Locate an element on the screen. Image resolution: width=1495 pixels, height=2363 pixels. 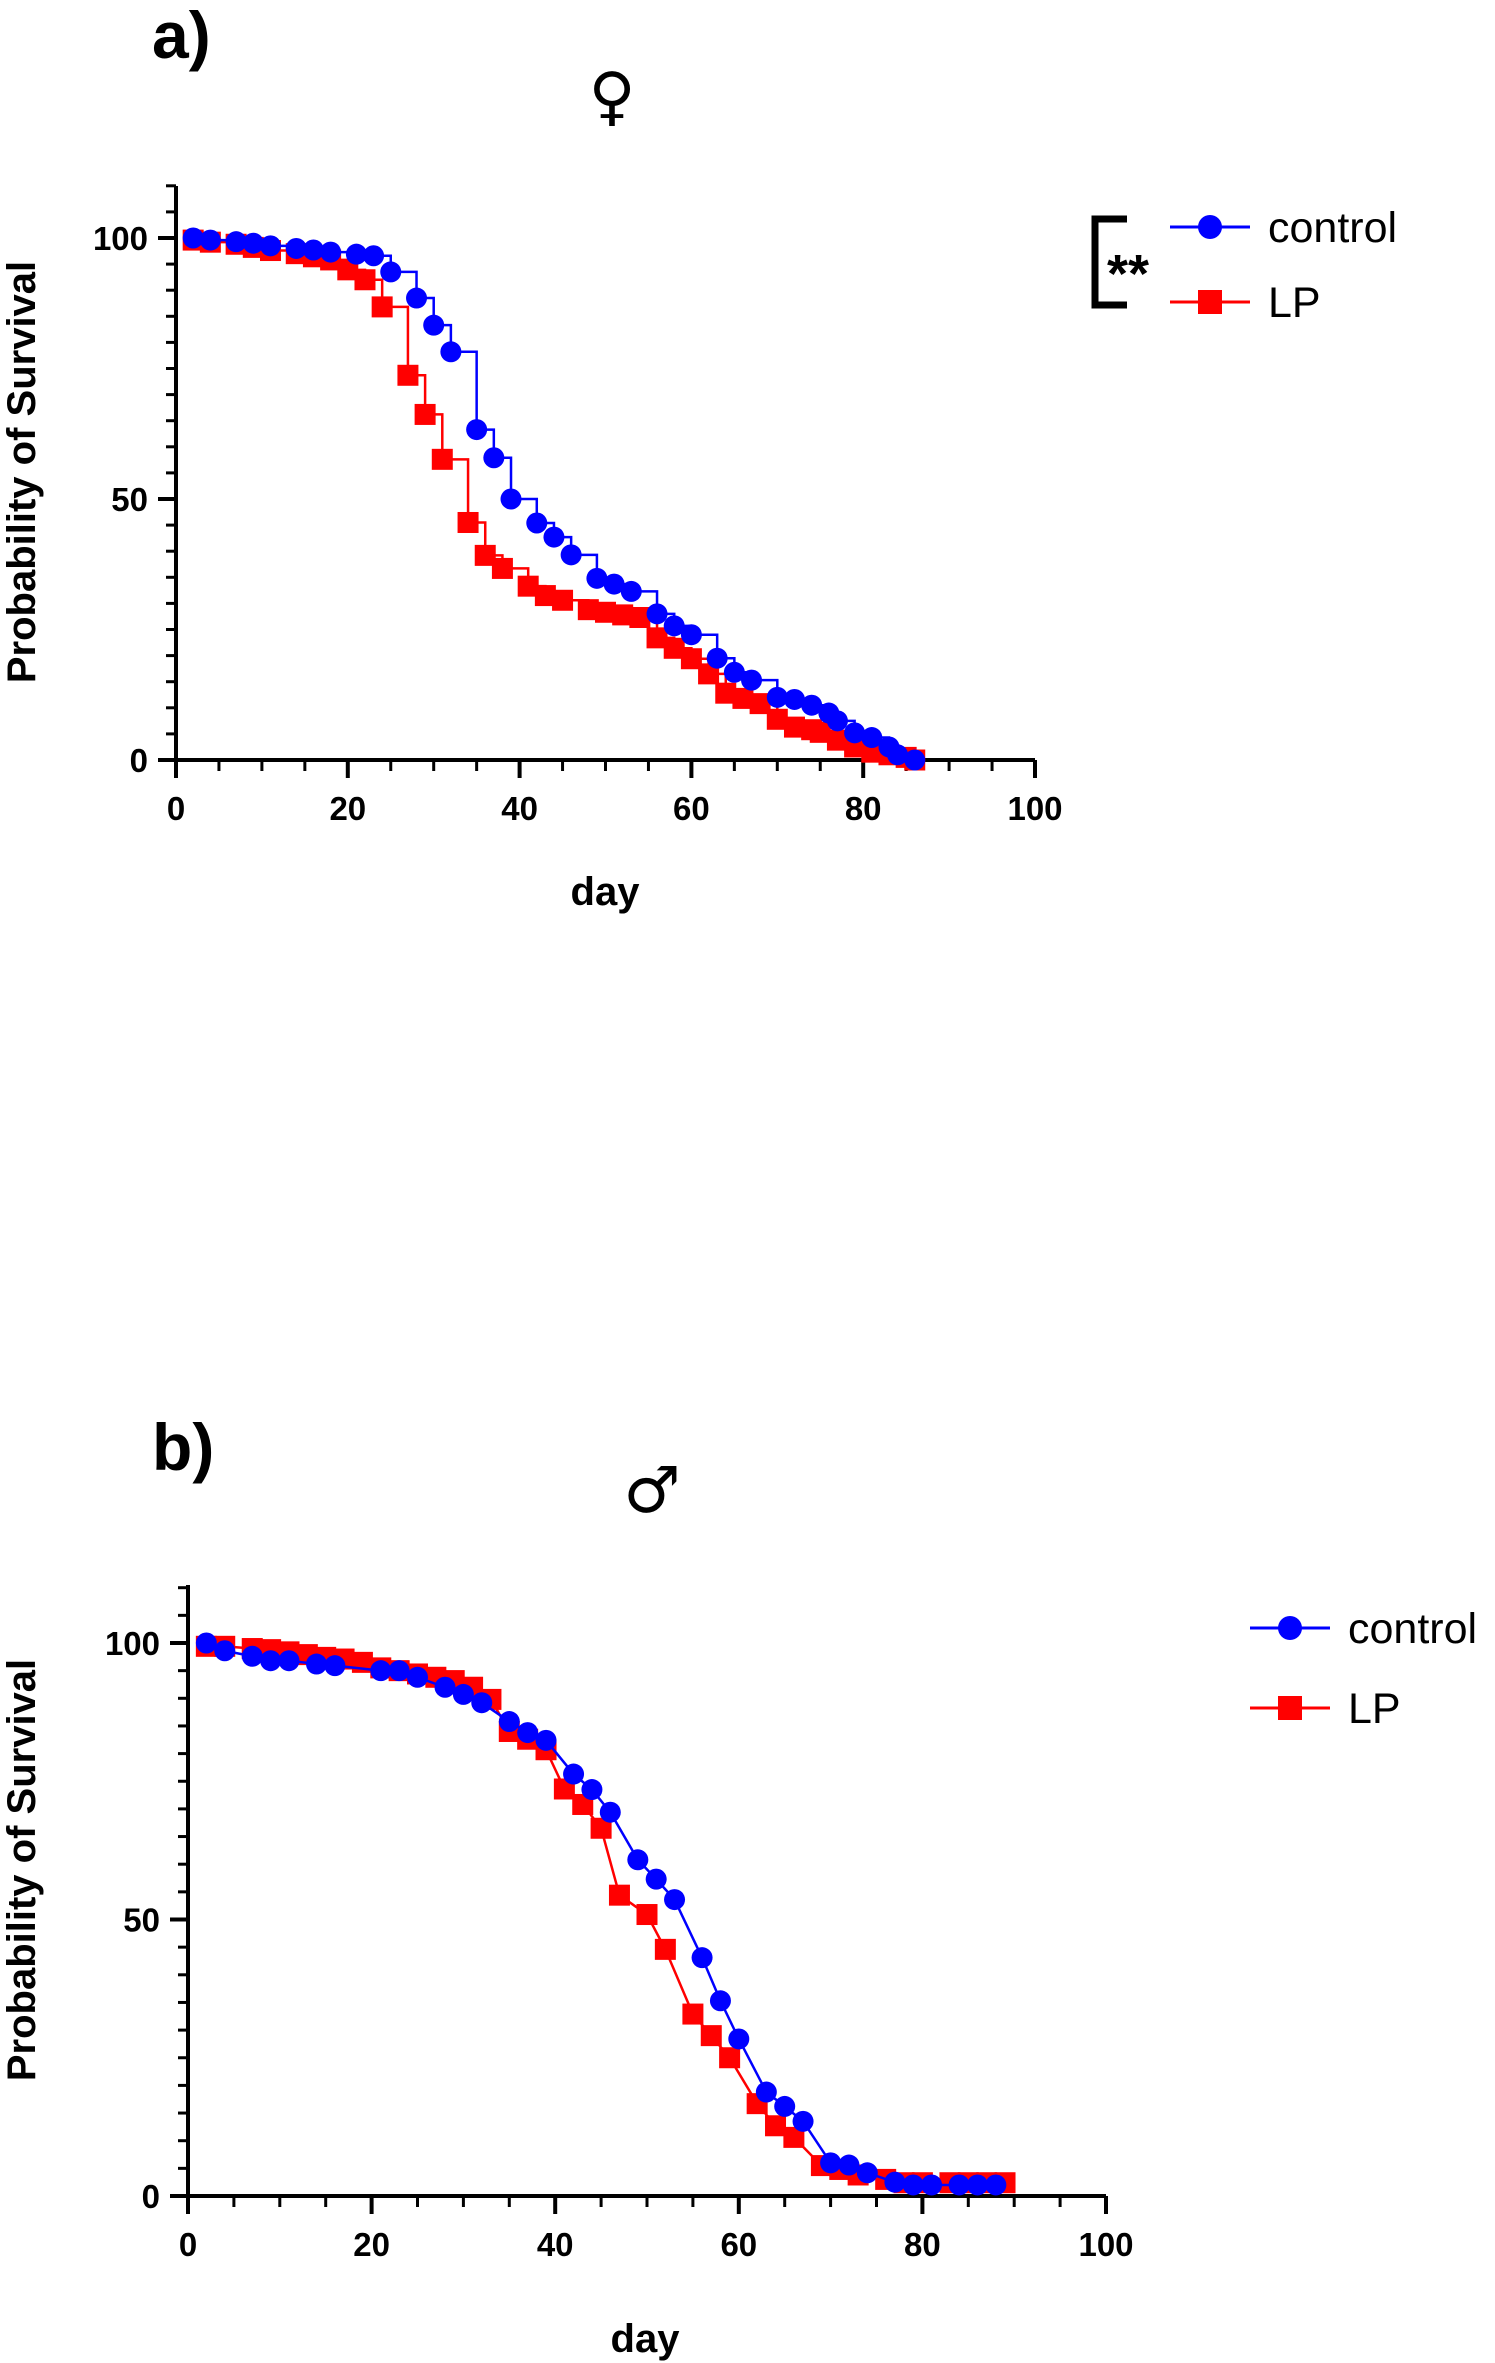
panel-a-x-tick-label: 60 is located at coordinates (691, 808).